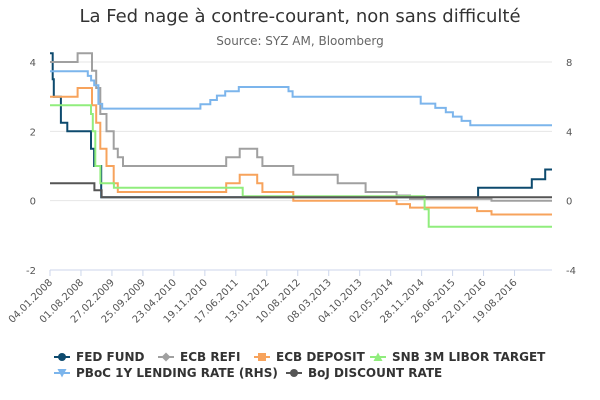 The image size is (600, 400). What do you see at coordinates (300, 41) in the screenshot?
I see `chart-subtitle: Source: SYZ AM, Bloomberg` at bounding box center [300, 41].